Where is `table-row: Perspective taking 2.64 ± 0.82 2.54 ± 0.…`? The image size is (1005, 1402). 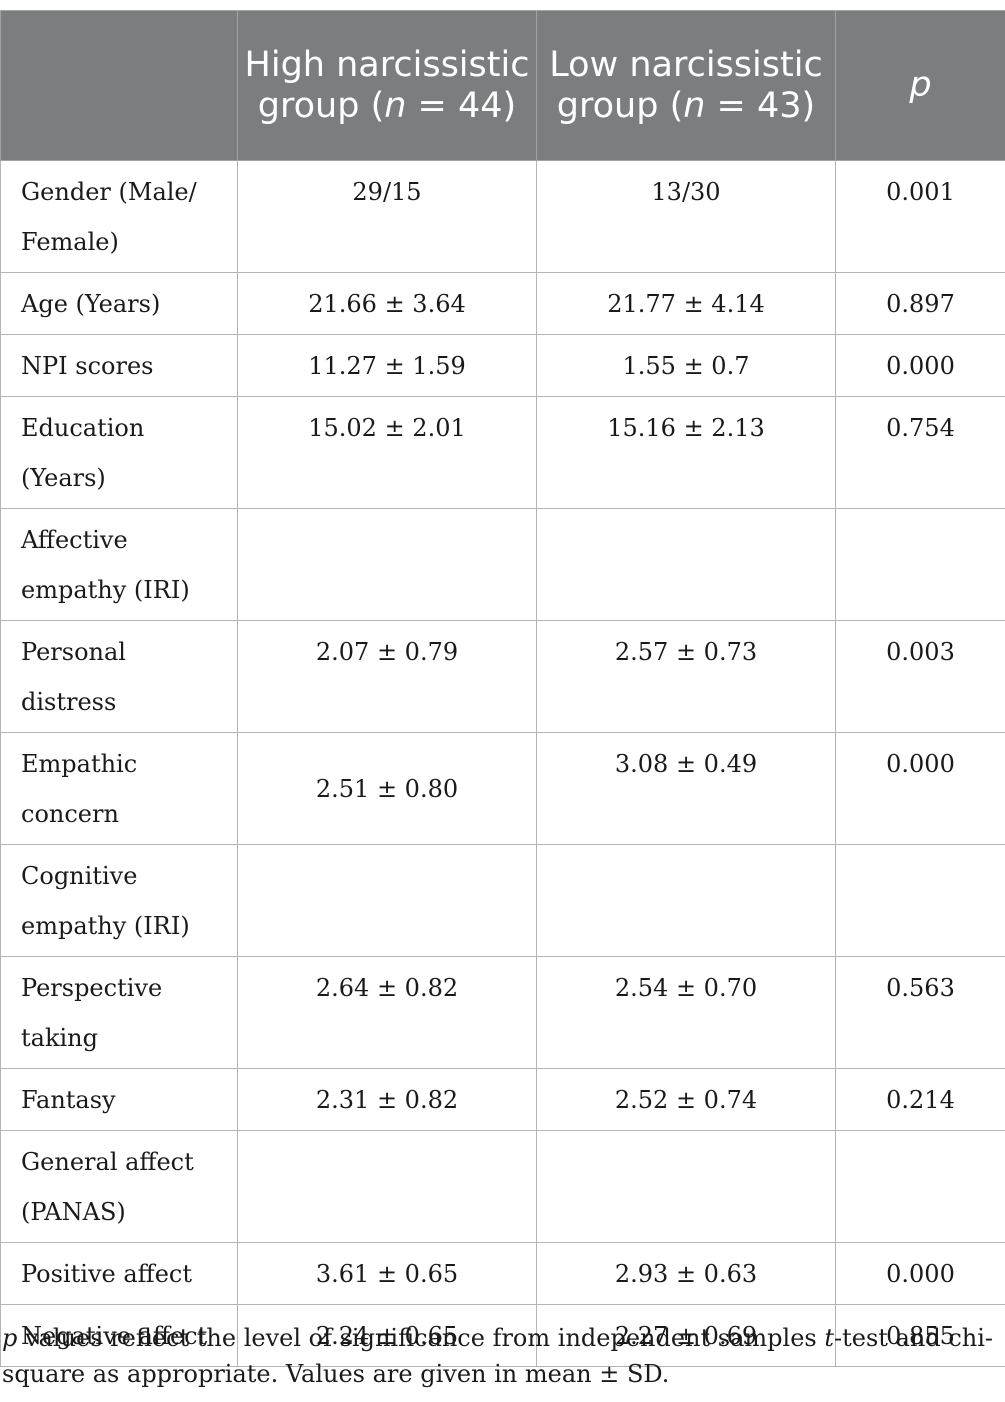
table-row: Perspective taking 2.64 ± 0.82 2.54 ± 0.… is located at coordinates (502, 1012).